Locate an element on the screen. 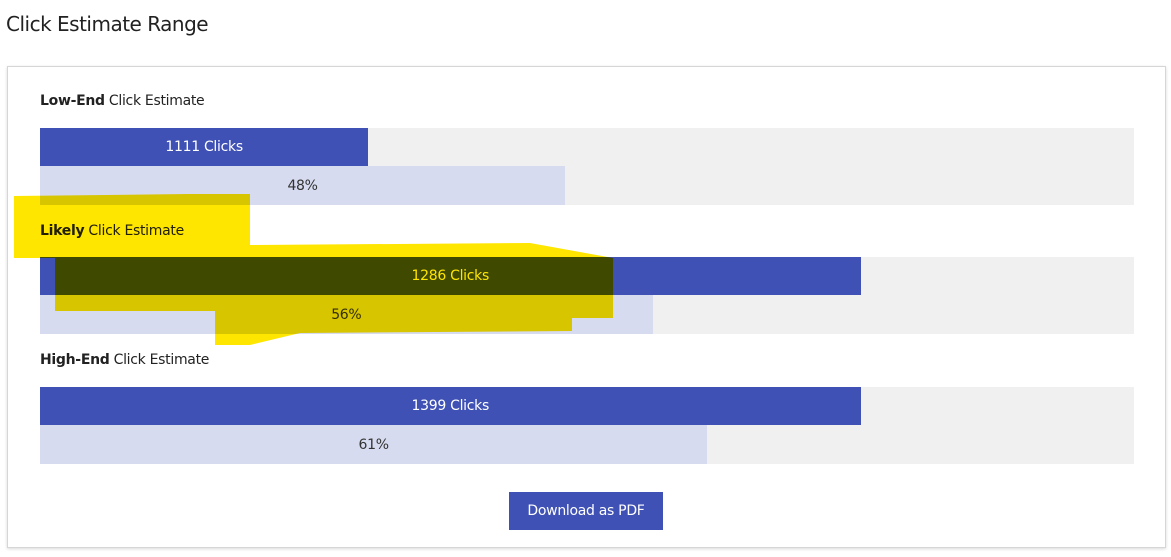 The image size is (1171, 557). page-title: Click Estimate Range is located at coordinates (107, 24).